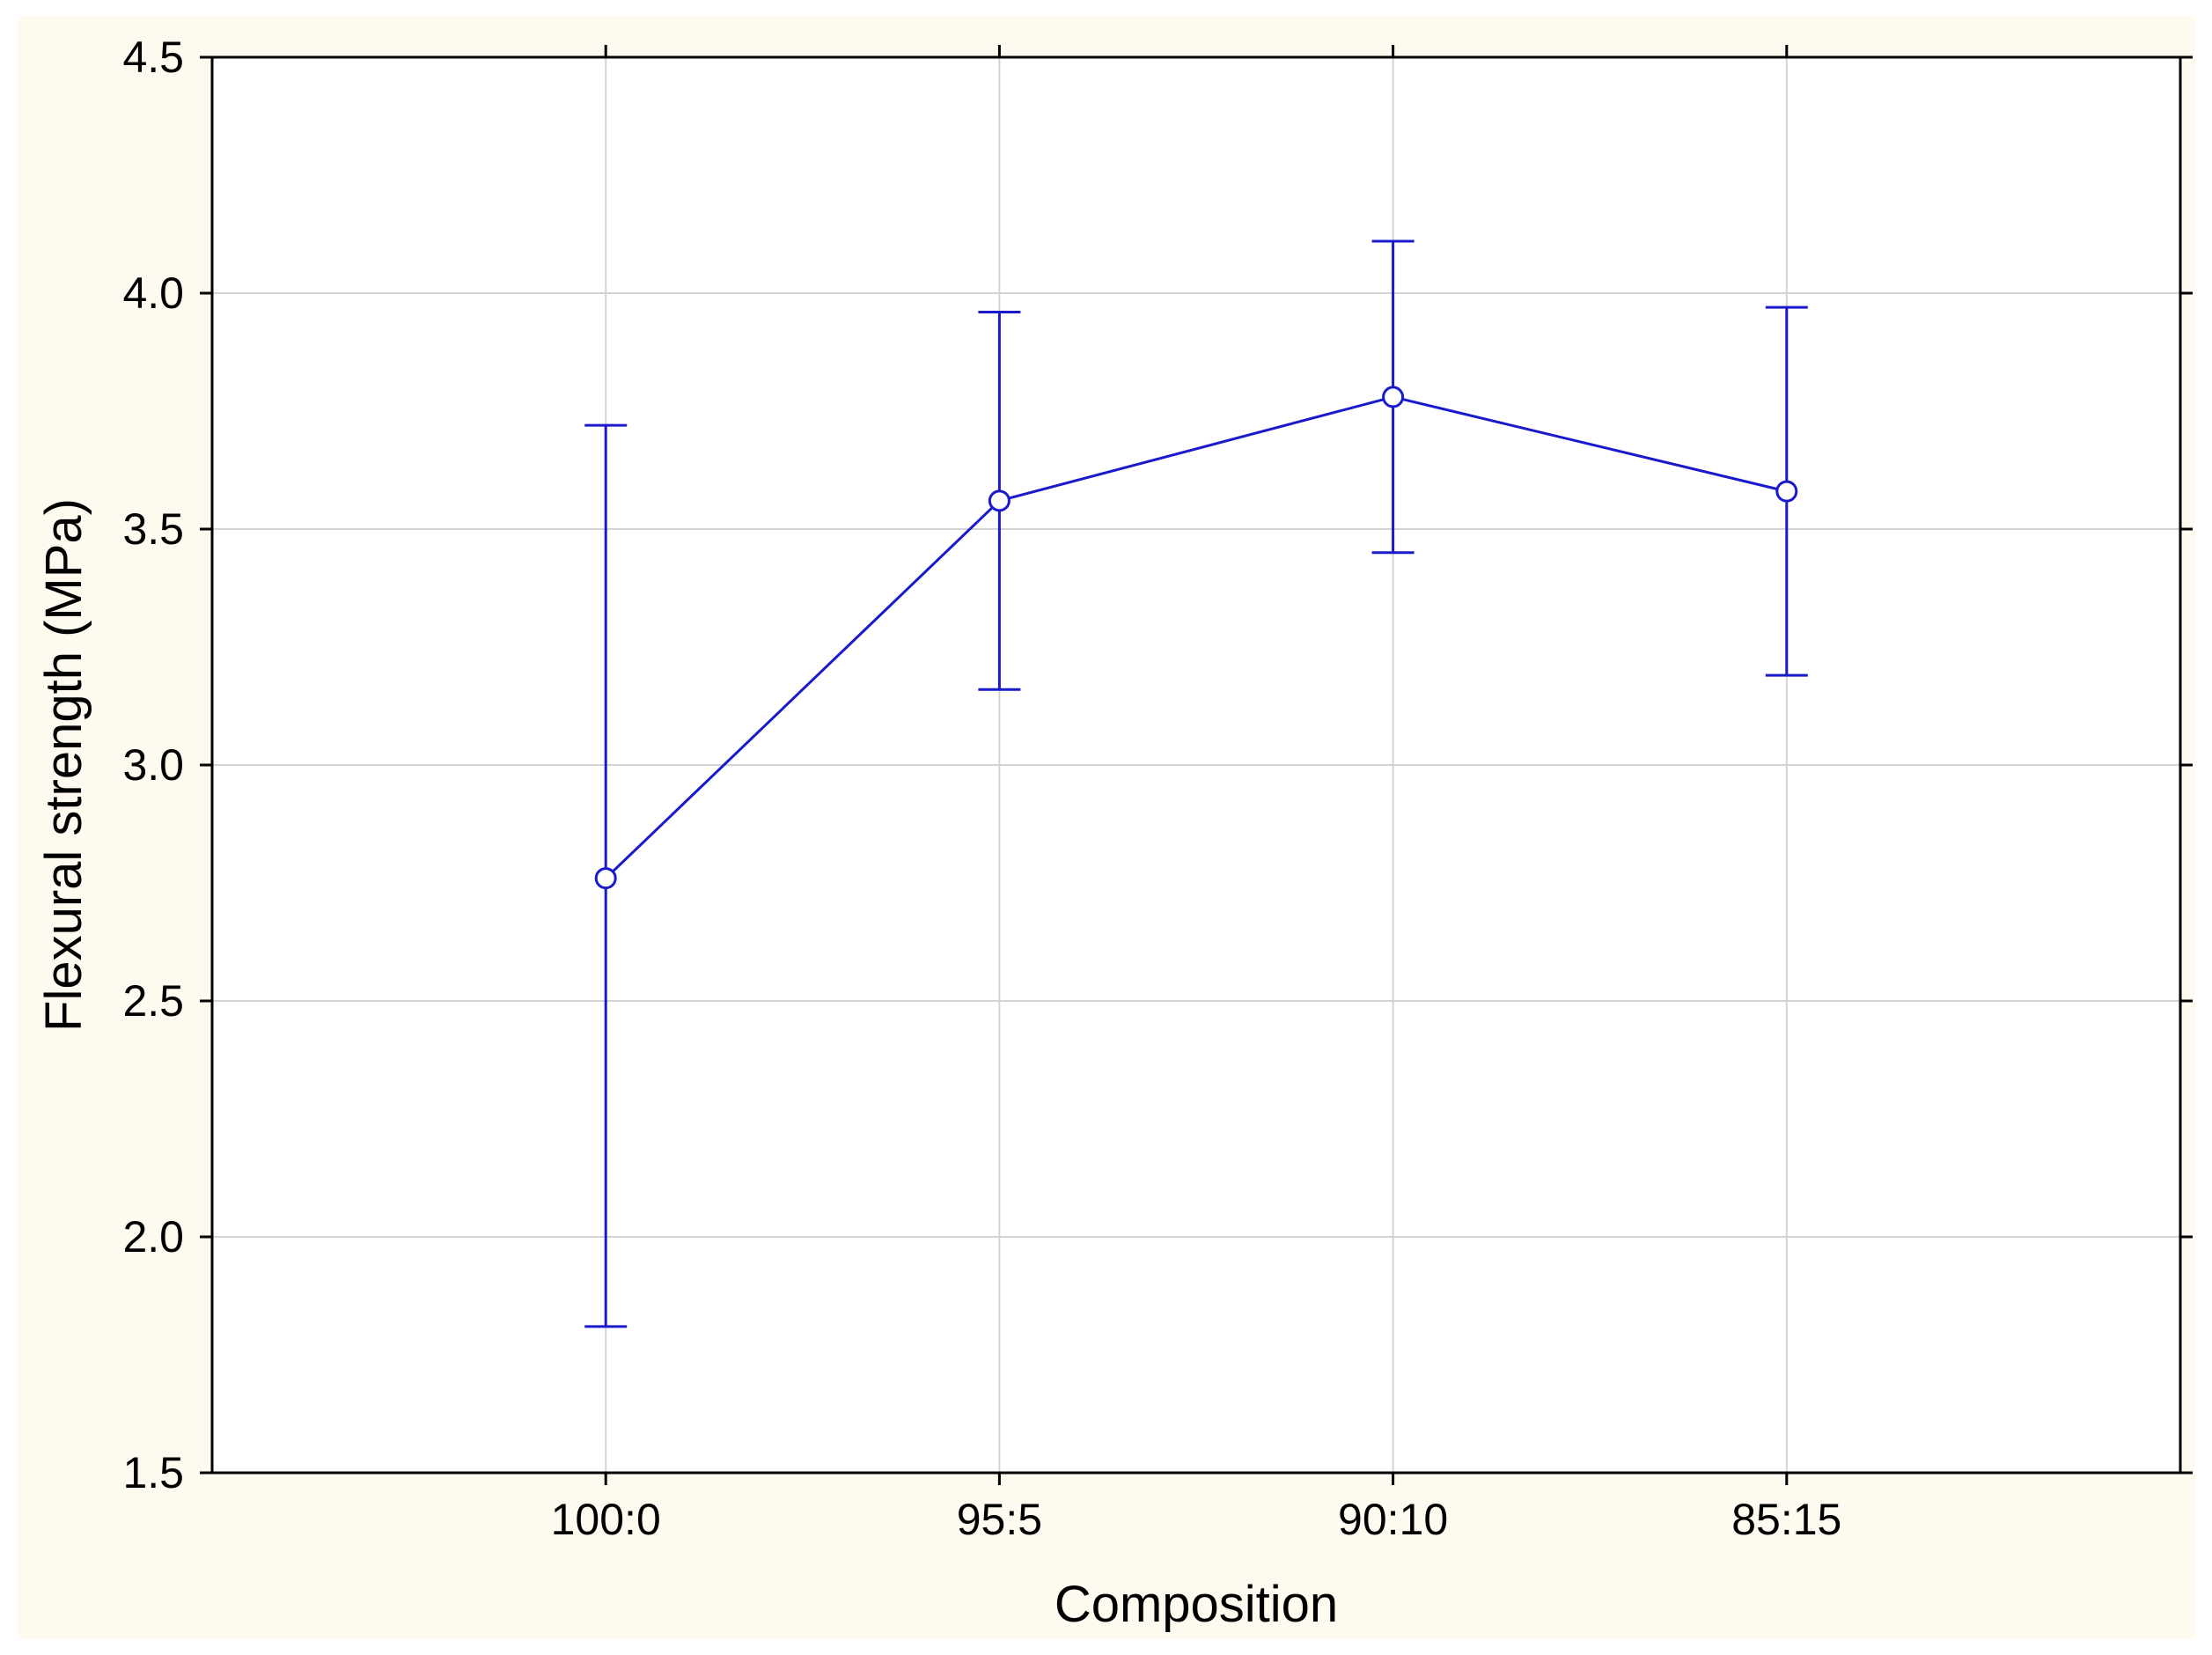 This screenshot has width=2212, height=1655. What do you see at coordinates (606, 1519) in the screenshot?
I see `x-tick-label: 100:0` at bounding box center [606, 1519].